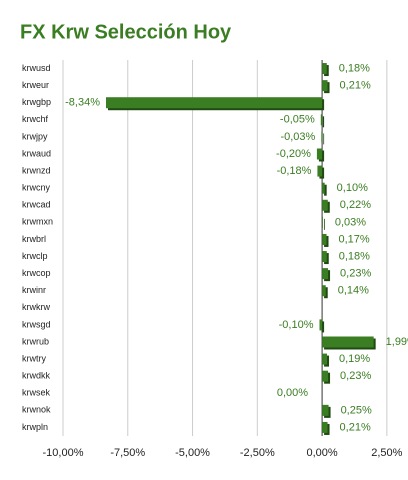 Image resolution: width=408 pixels, height=480 pixels. Describe the element at coordinates (34, 290) in the screenshot. I see `y-tick-label: krwinr` at that location.